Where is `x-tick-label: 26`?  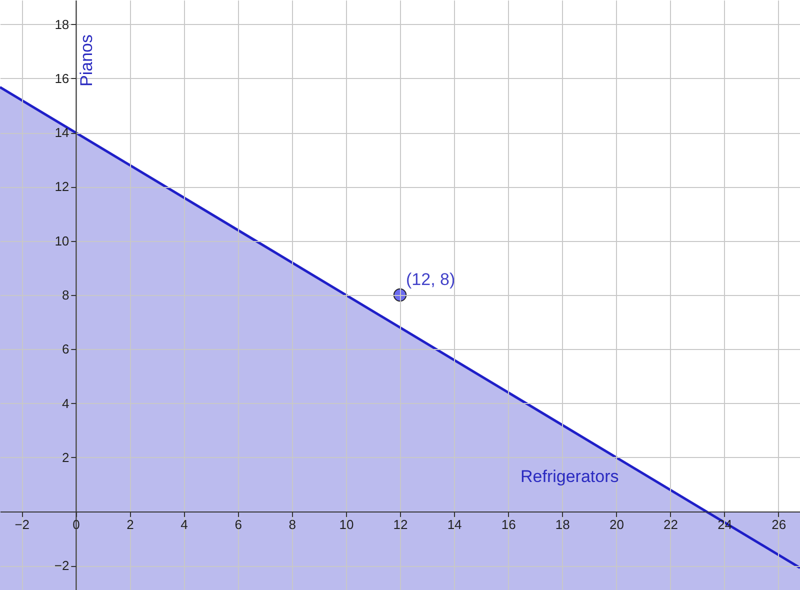 x-tick-label: 26 is located at coordinates (779, 524).